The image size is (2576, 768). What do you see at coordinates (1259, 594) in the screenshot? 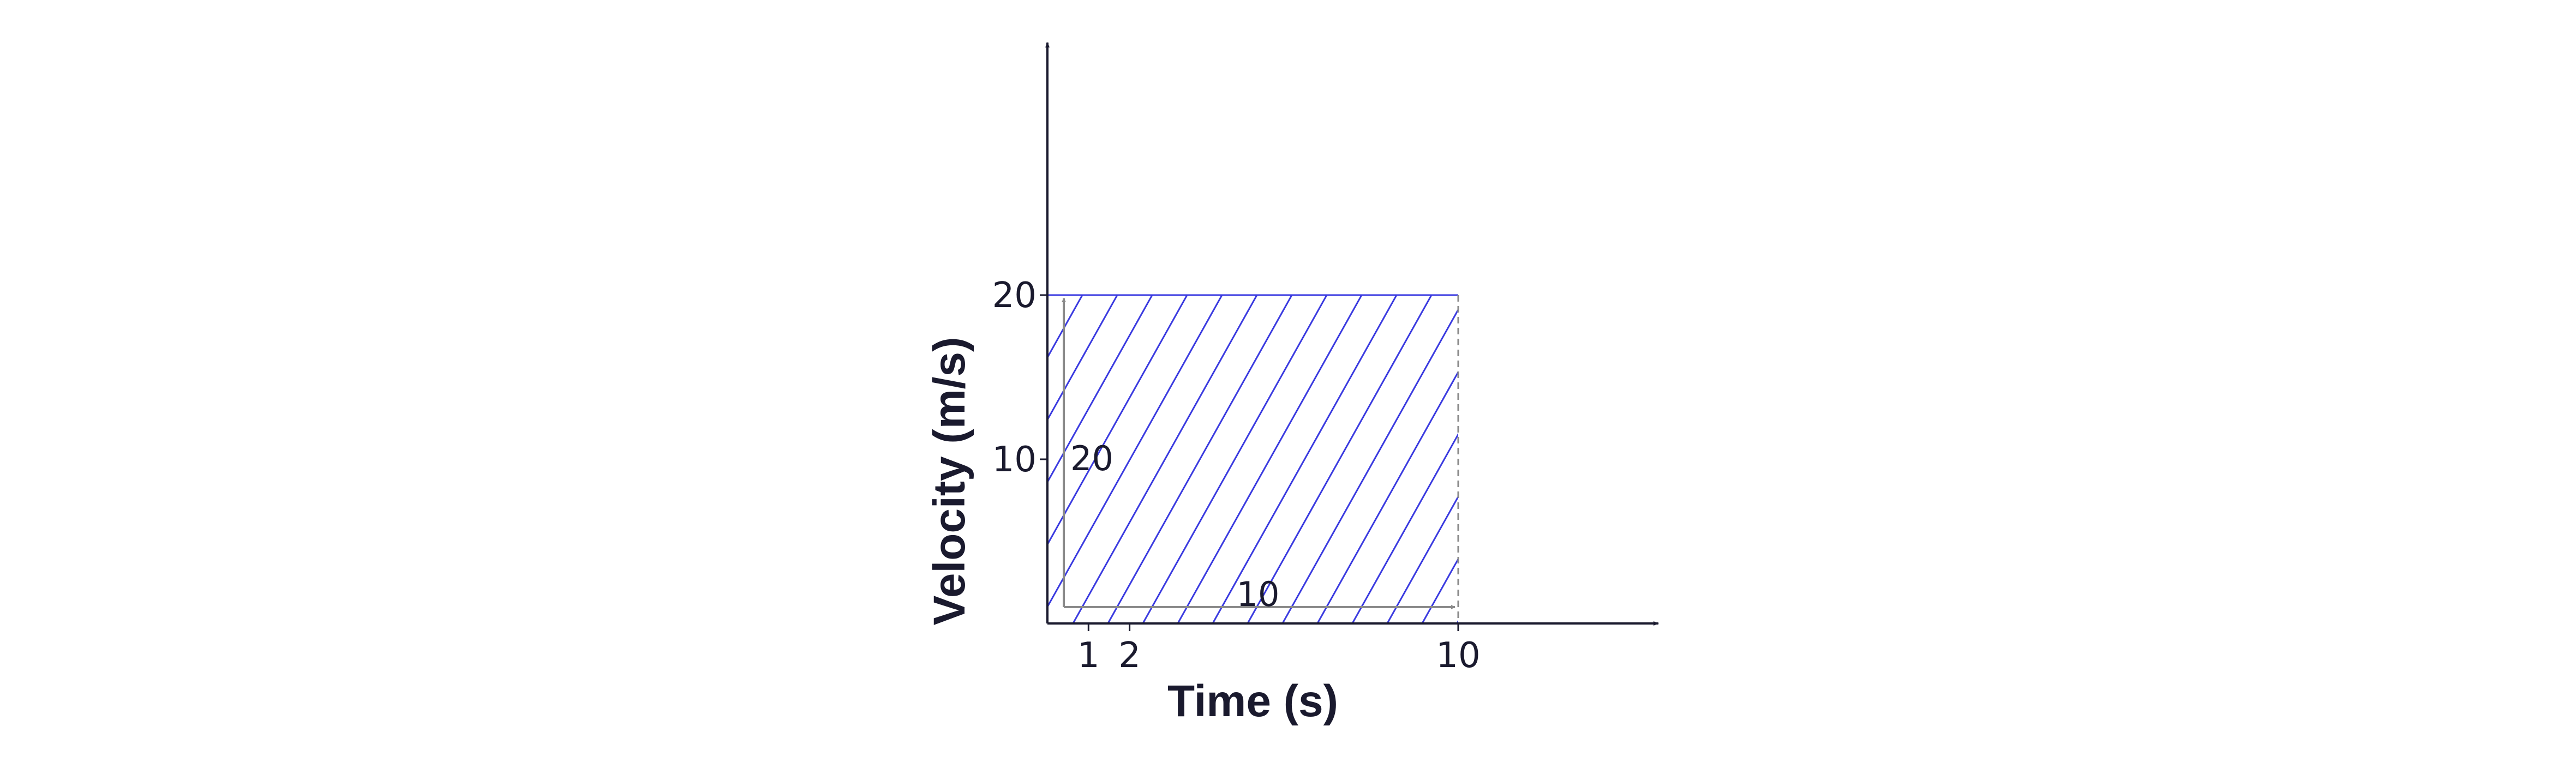
I see `width-dimension-label: 10` at bounding box center [1259, 594].